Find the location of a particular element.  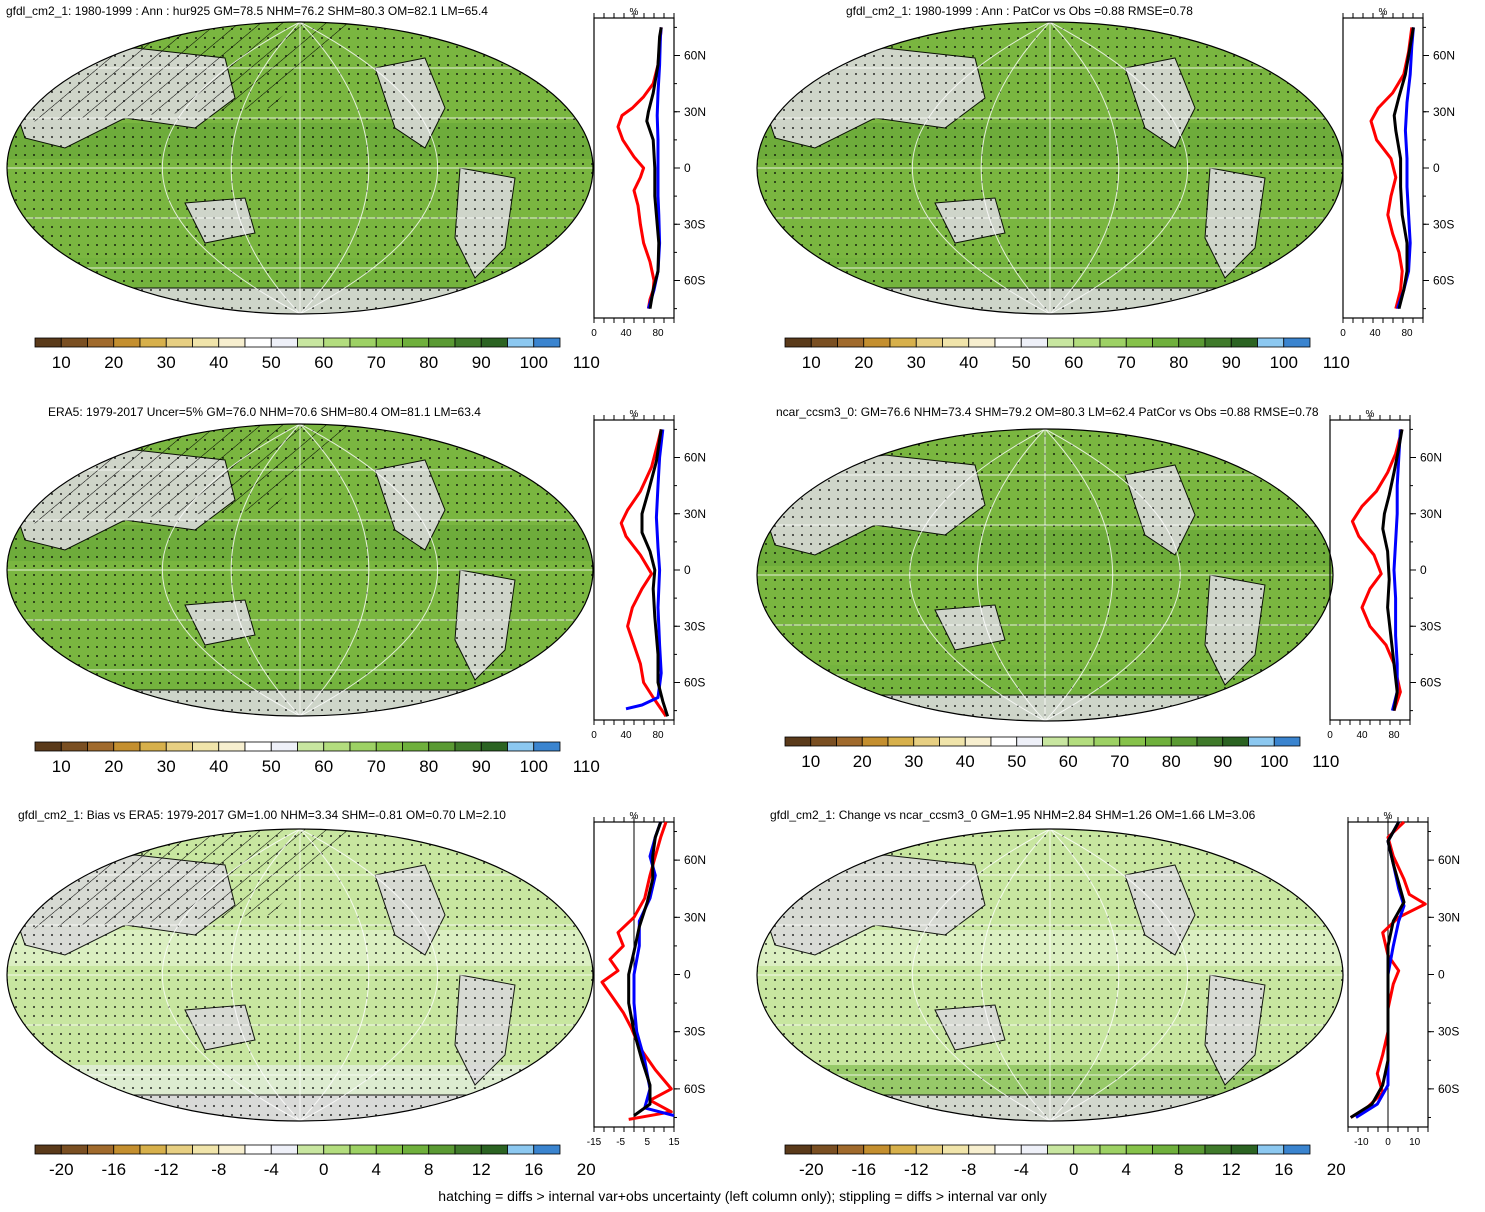

profile-x-tick: 40 is located at coordinates (626, 735).